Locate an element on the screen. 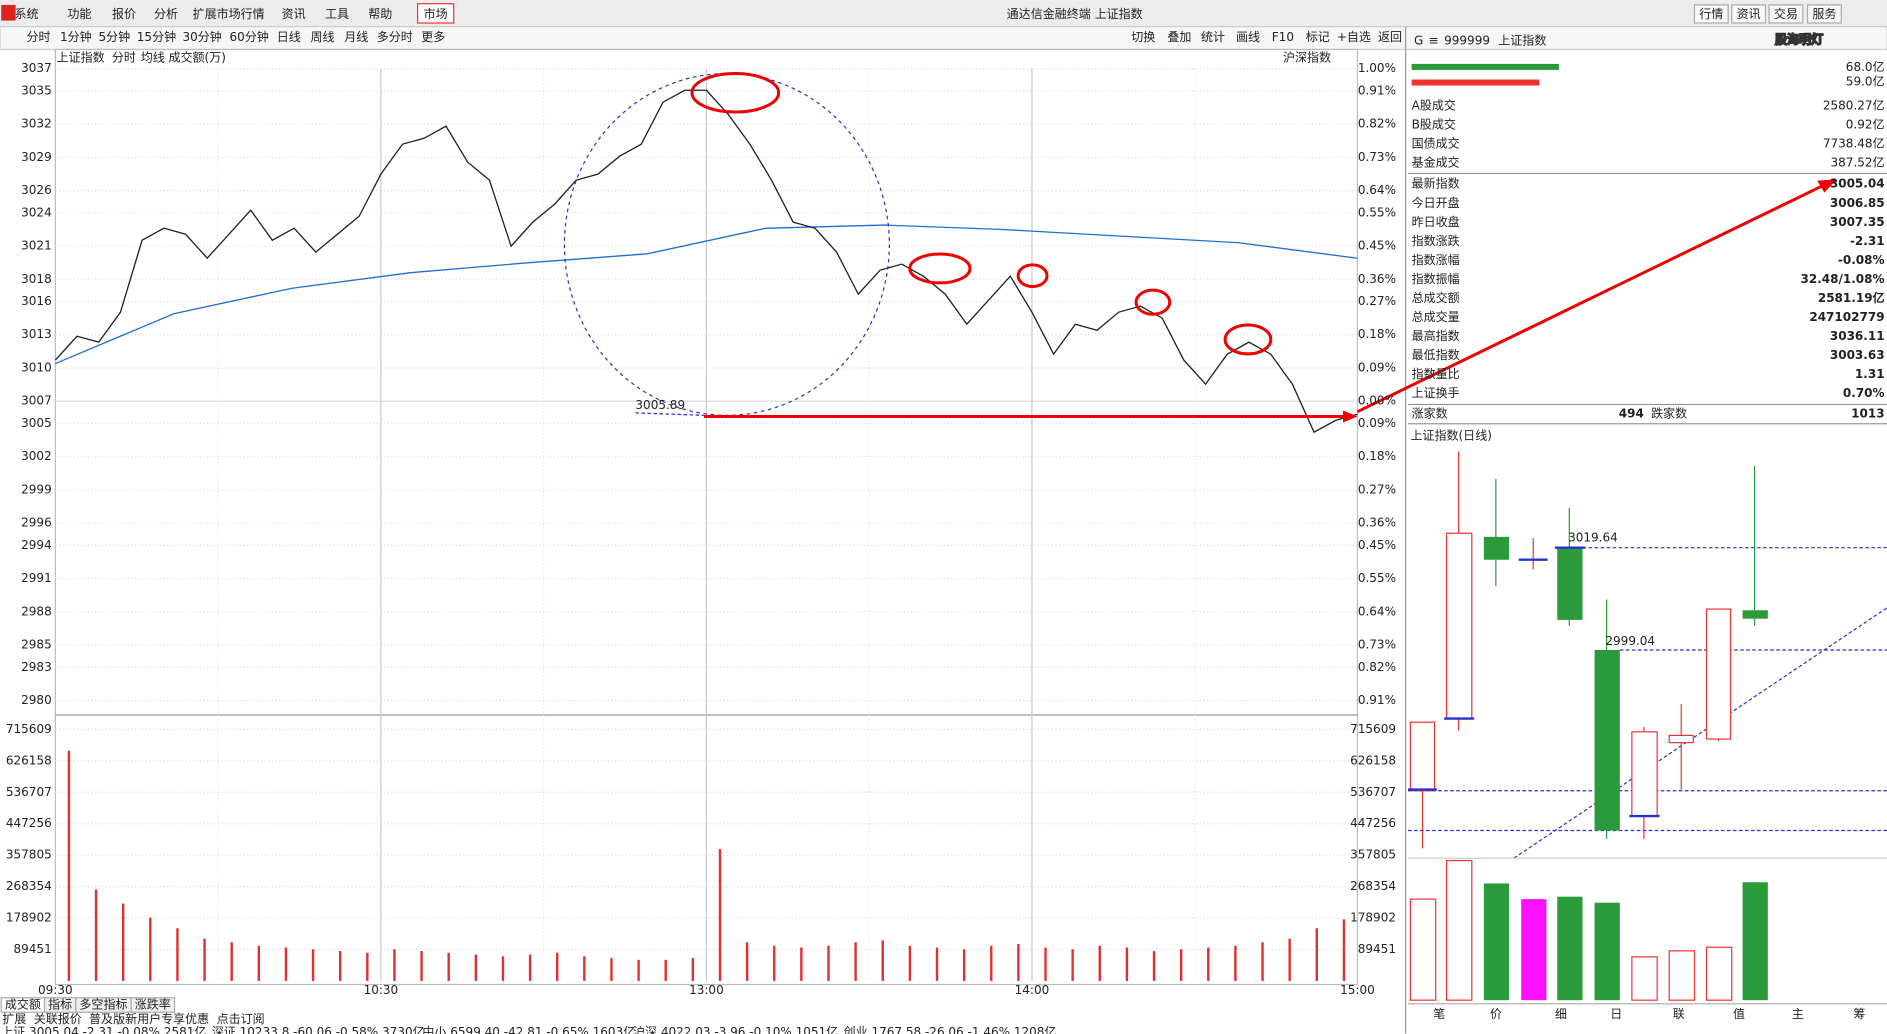  volume-tick-label: 536707 is located at coordinates (29, 792).